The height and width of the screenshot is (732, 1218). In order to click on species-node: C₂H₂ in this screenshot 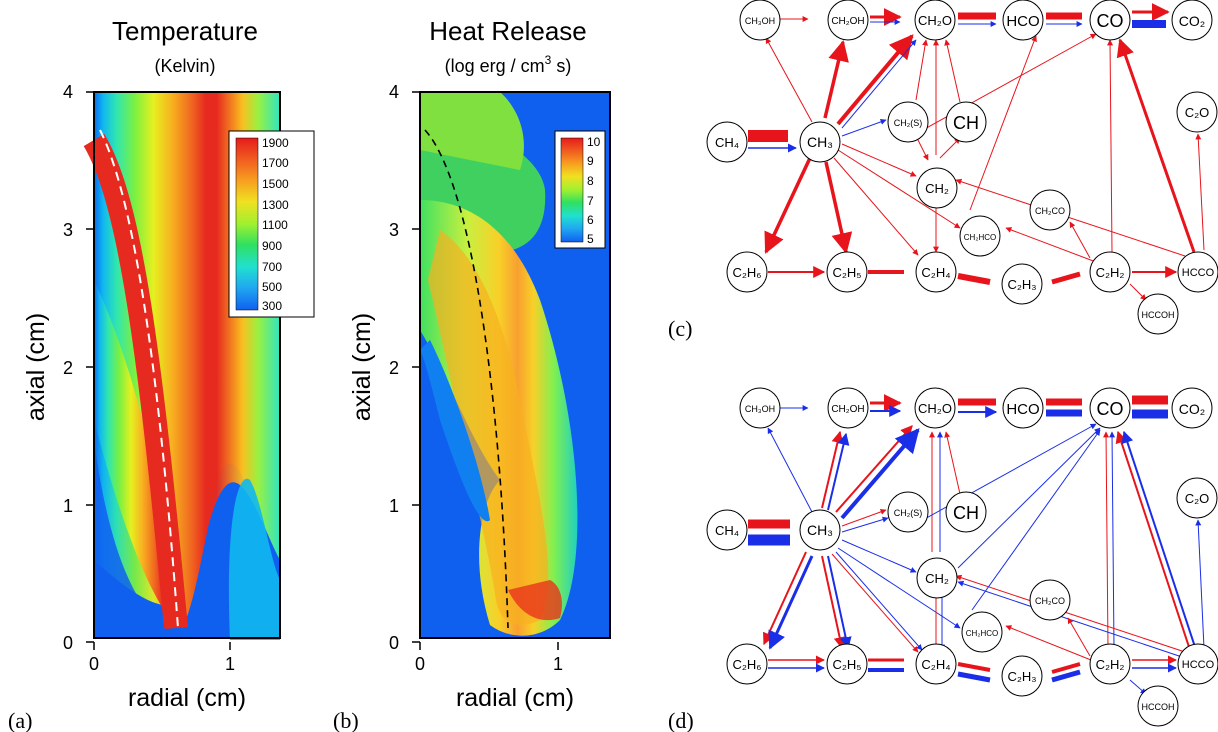, I will do `click(1110, 272)`.